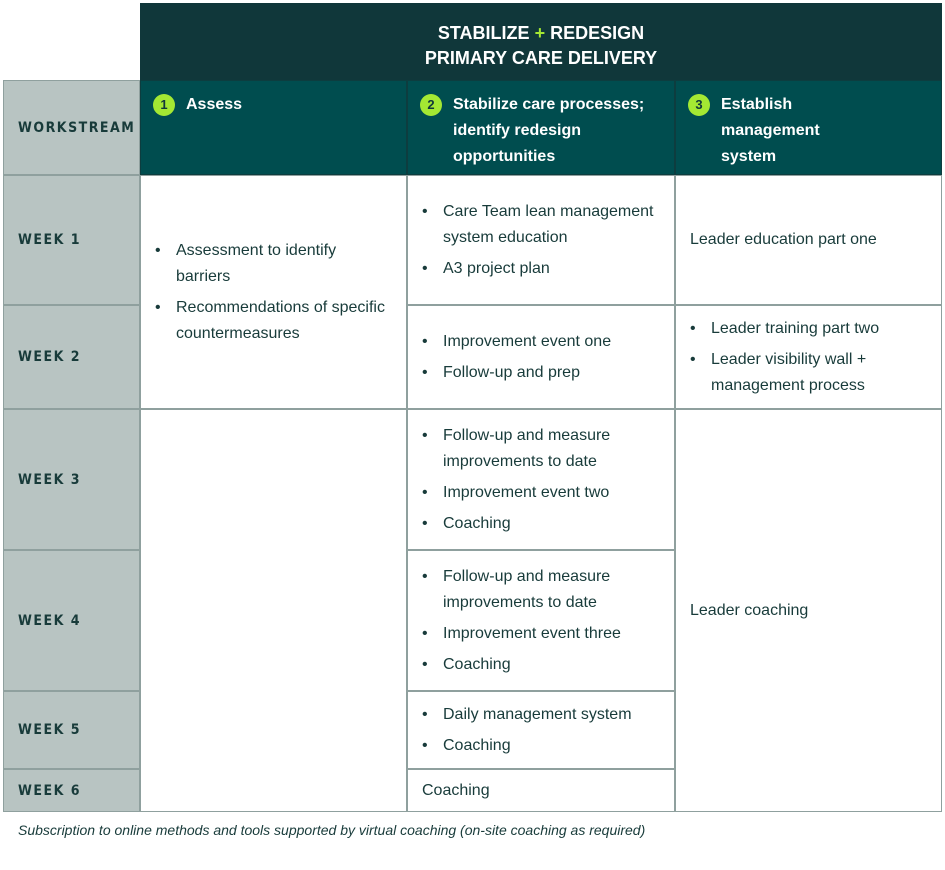 The image size is (945, 870). What do you see at coordinates (541, 790) in the screenshot?
I see `stabilize-week6: Coaching` at bounding box center [541, 790].